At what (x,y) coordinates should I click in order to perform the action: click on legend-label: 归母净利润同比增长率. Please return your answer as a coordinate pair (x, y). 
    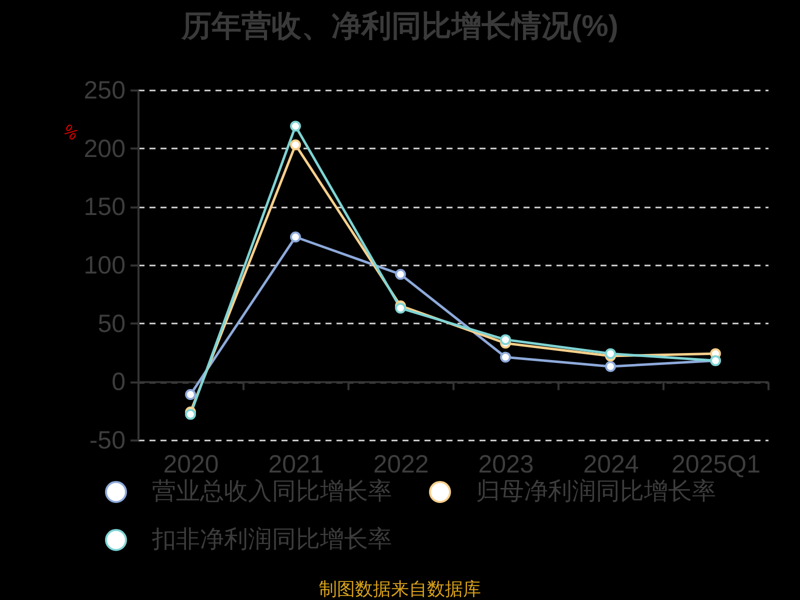
    Looking at the image, I should click on (596, 491).